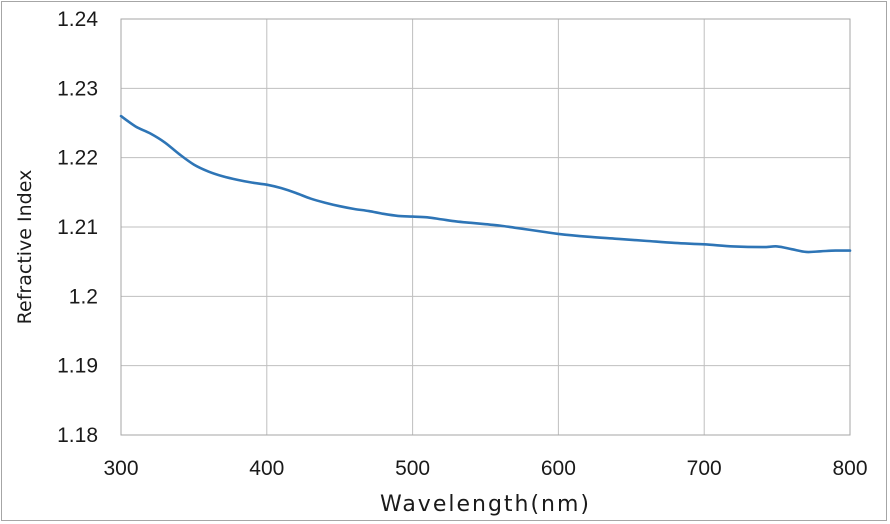 This screenshot has width=890, height=524. I want to click on x-tick-label: 700, so click(704, 468).